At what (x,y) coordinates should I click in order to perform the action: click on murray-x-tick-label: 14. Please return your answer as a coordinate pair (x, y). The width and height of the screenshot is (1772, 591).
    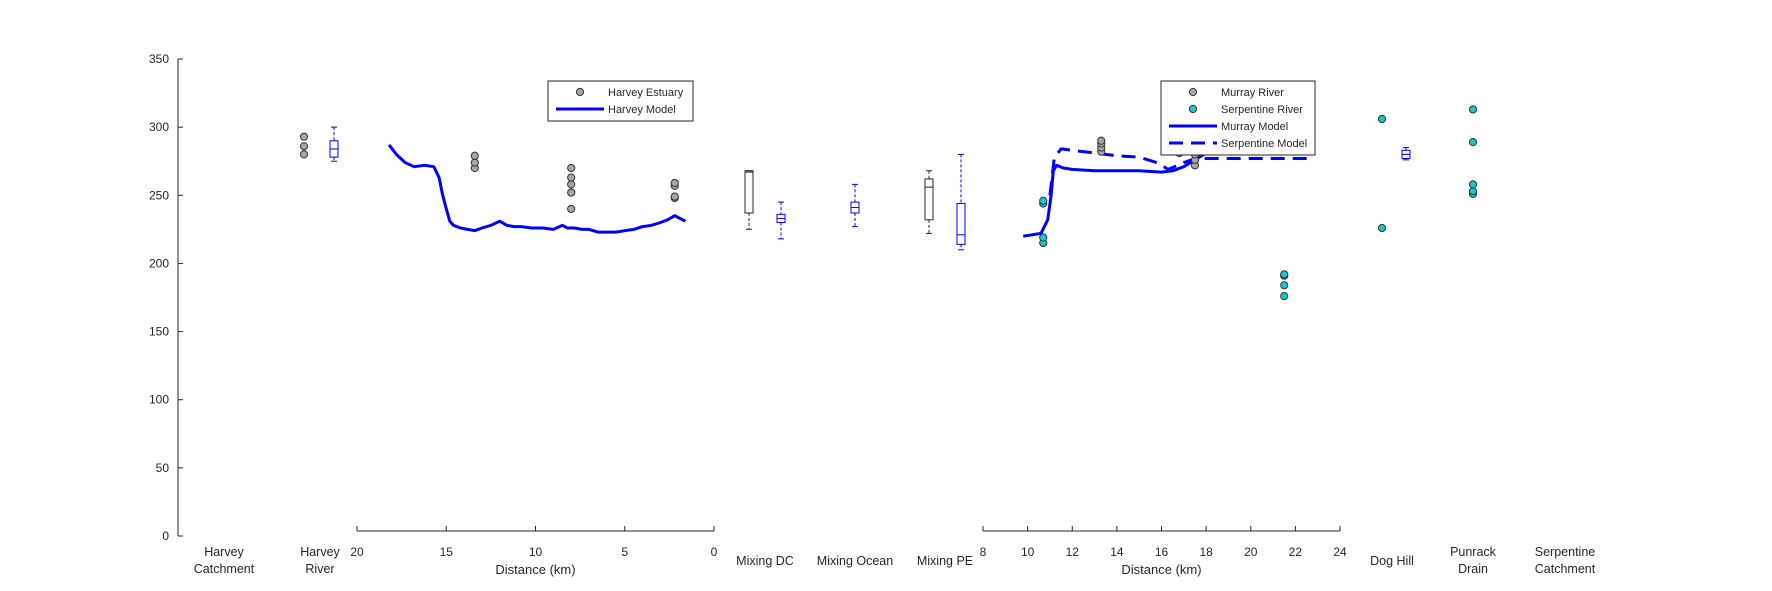
    Looking at the image, I should click on (1117, 552).